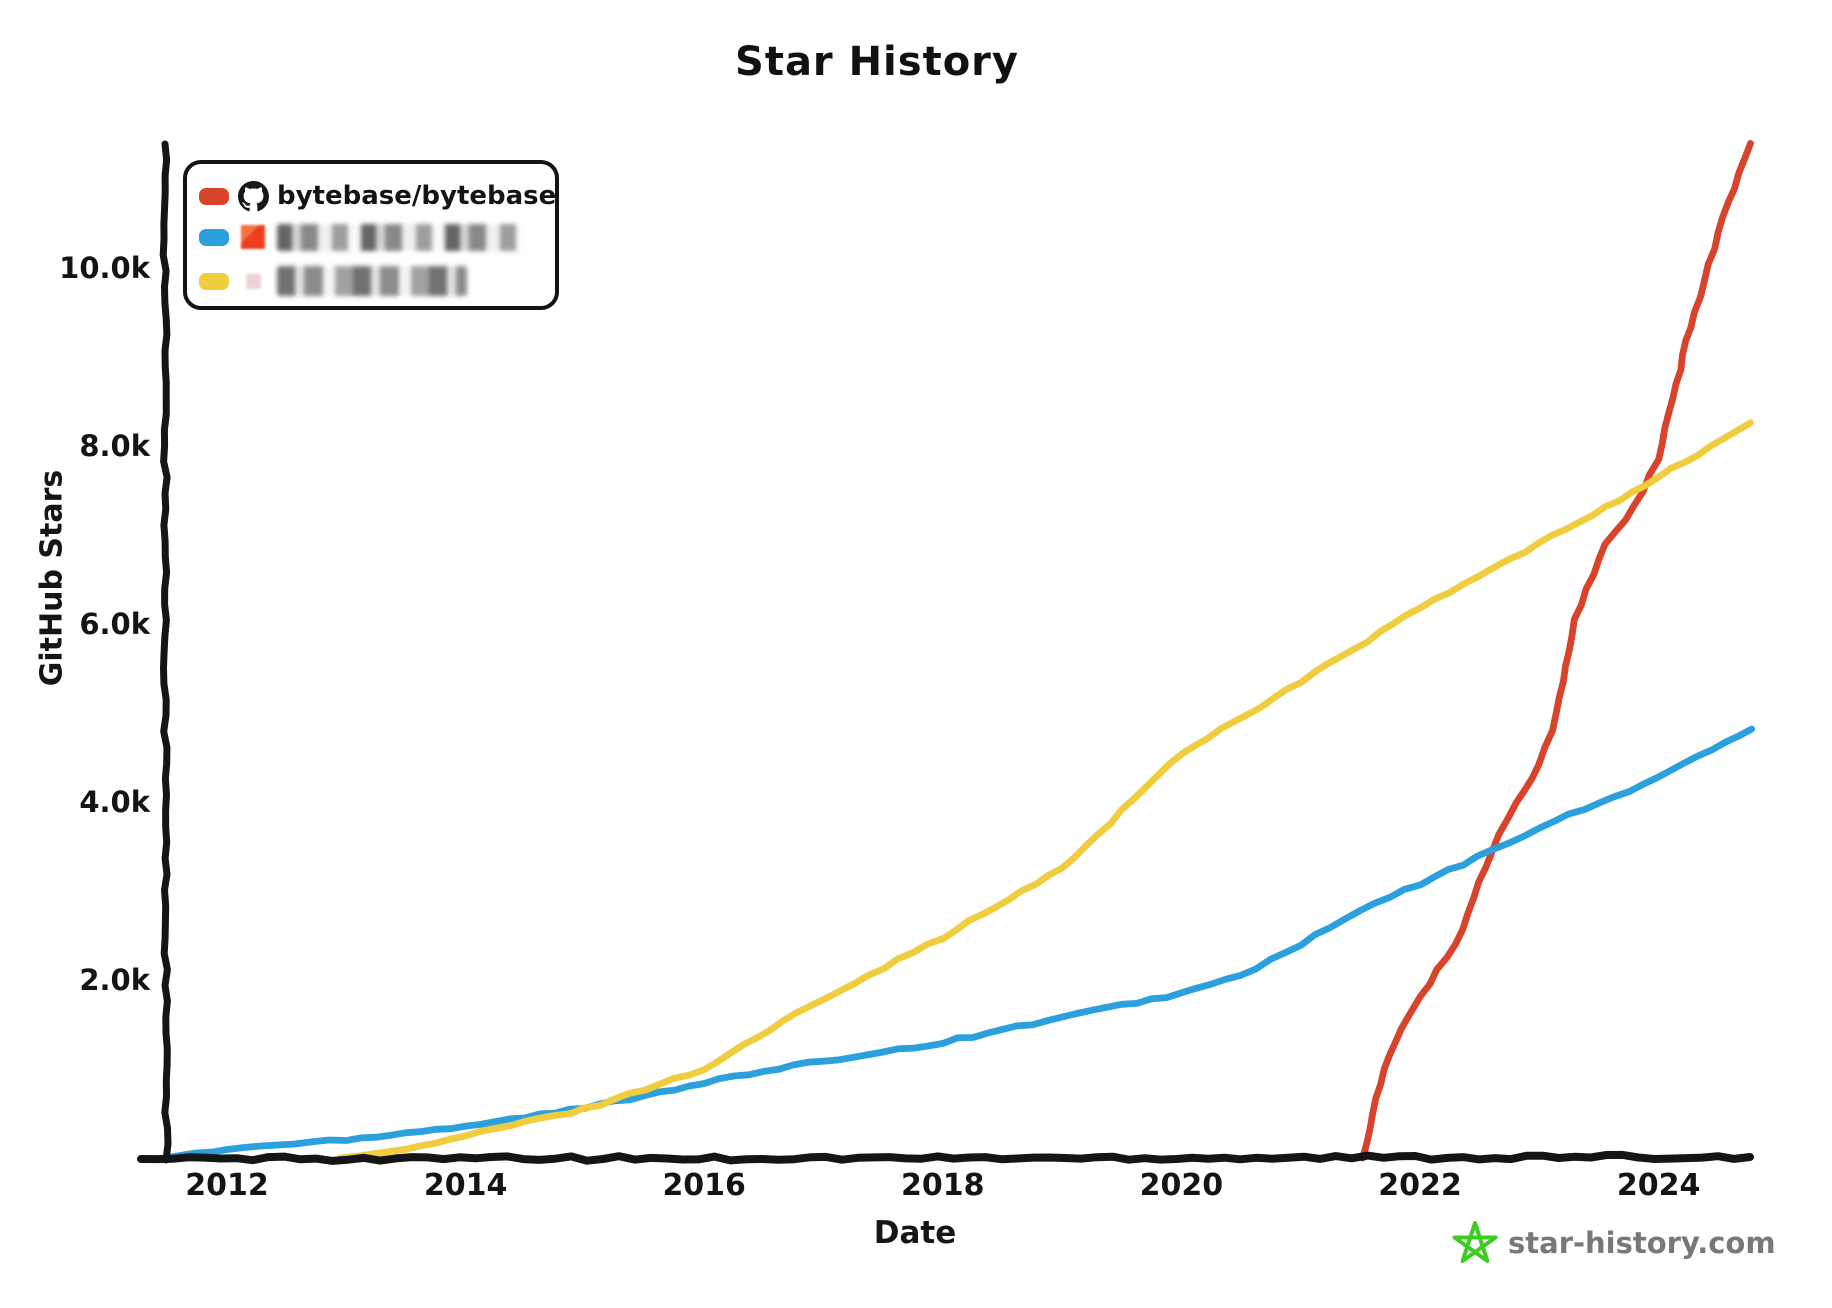 This screenshot has height=1308, width=1832. Describe the element at coordinates (915, 1233) in the screenshot. I see `x-axis-title: Date` at that location.